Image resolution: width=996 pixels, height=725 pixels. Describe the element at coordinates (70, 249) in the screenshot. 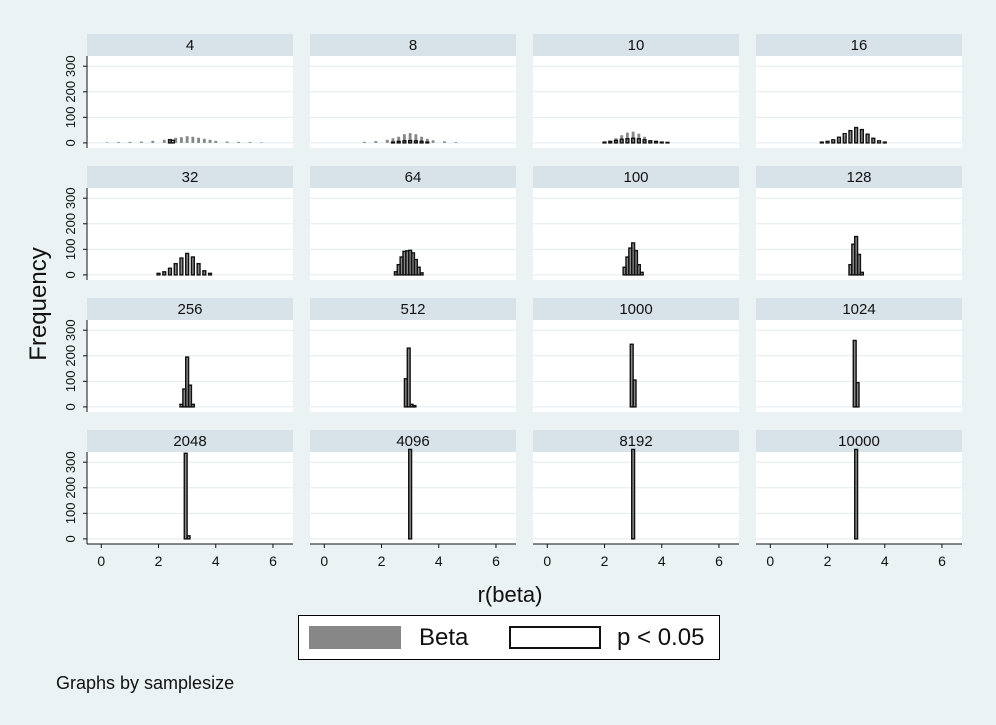

I see `y-tick-label: 100` at that location.